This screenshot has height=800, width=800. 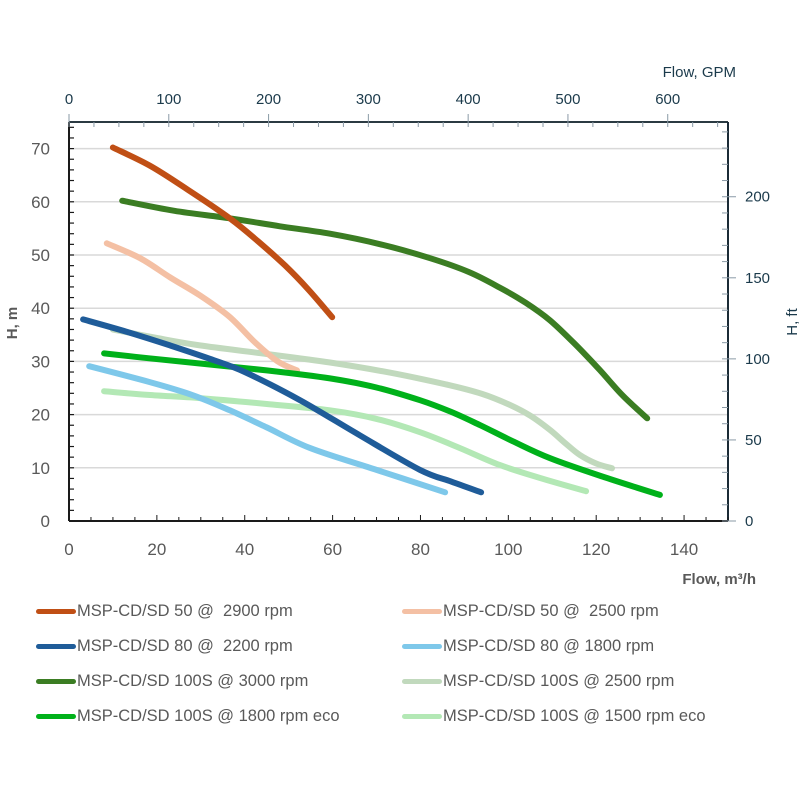 I want to click on y-tick-label: 10, so click(x=40, y=468).